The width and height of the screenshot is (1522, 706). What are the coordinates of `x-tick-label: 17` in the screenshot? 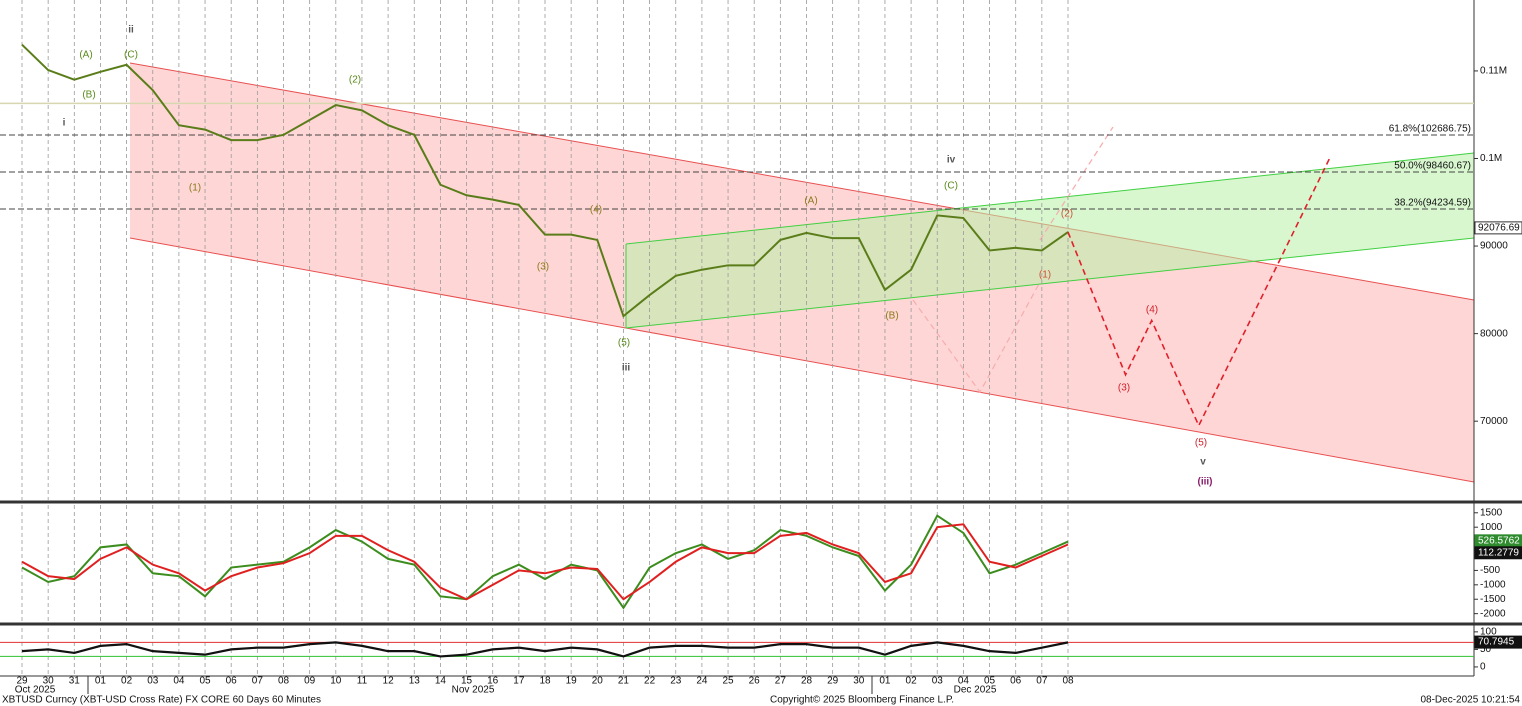 It's located at (519, 681).